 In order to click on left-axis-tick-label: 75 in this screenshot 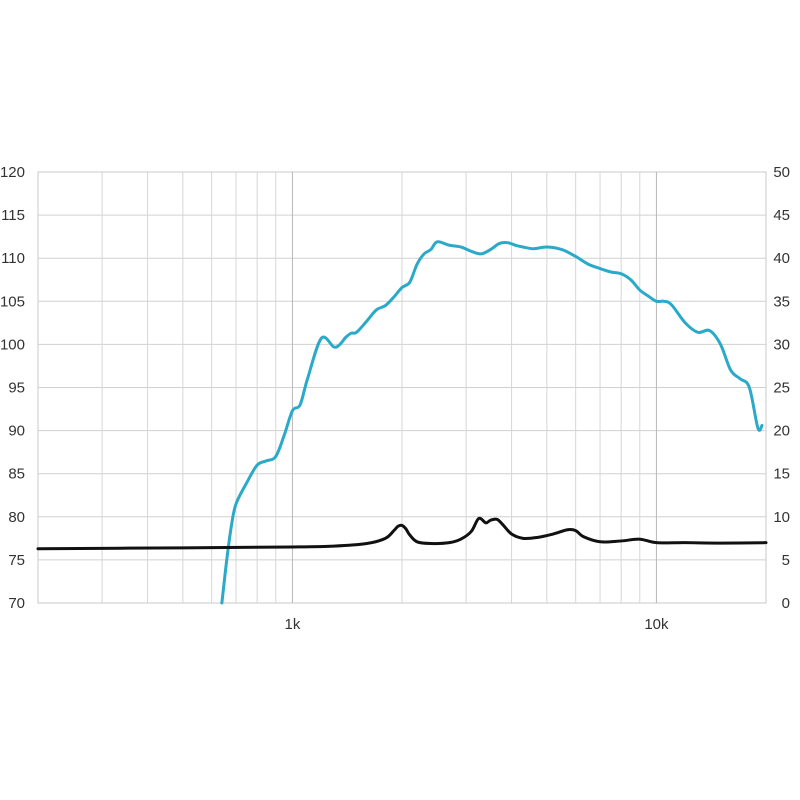, I will do `click(16, 560)`.